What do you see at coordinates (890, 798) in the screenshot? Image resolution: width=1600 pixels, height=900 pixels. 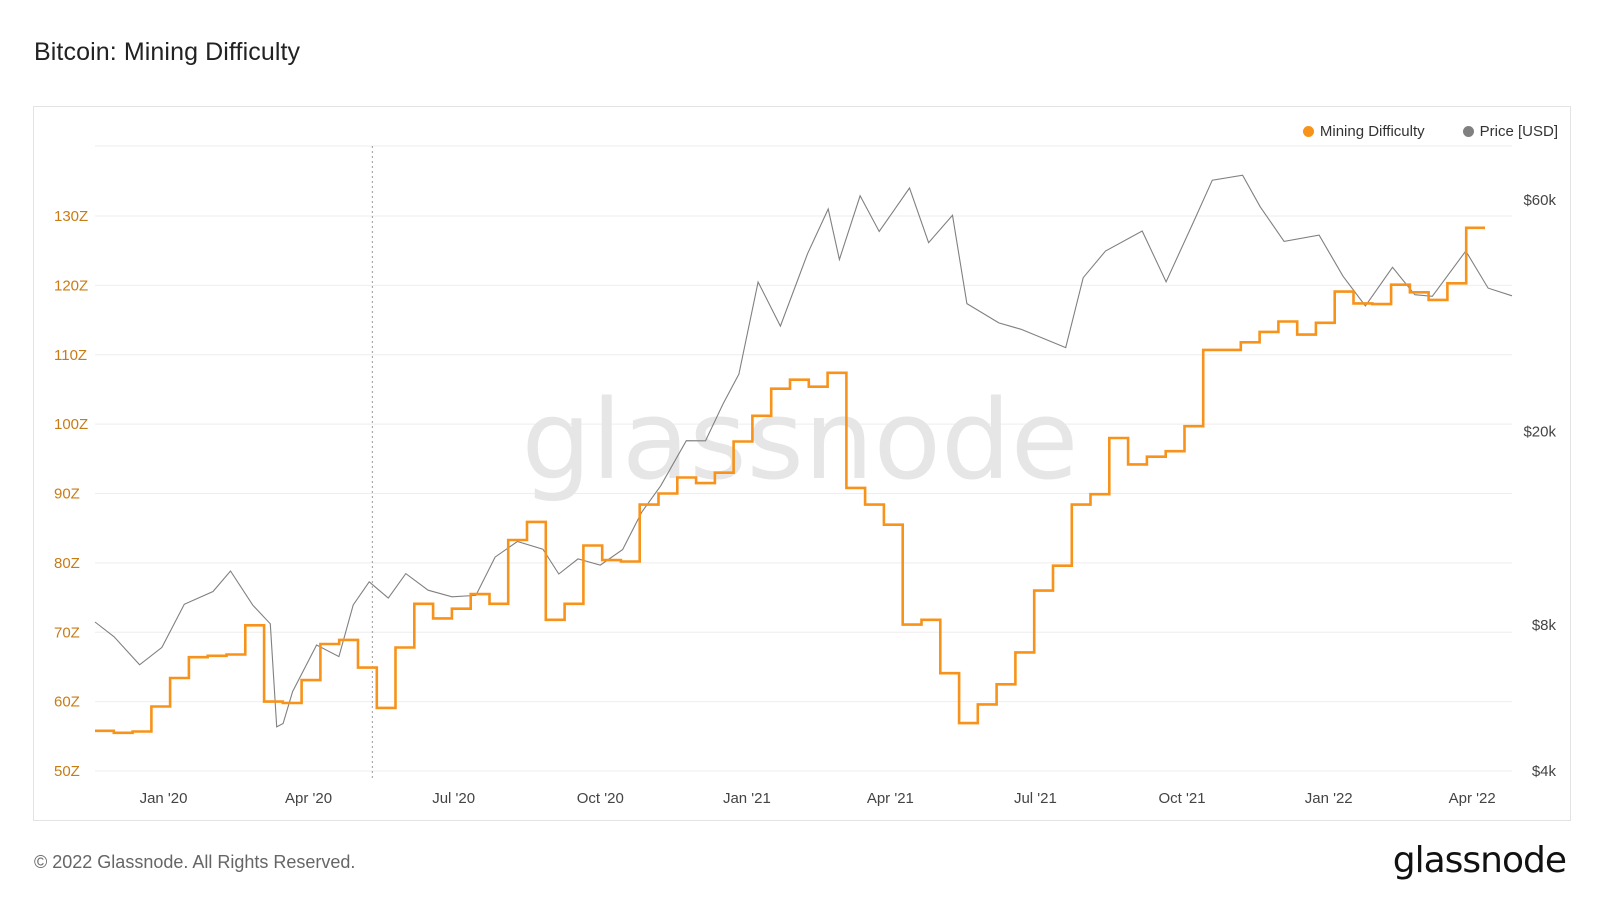 I see `x-axis-tick-label: Apr '21` at bounding box center [890, 798].